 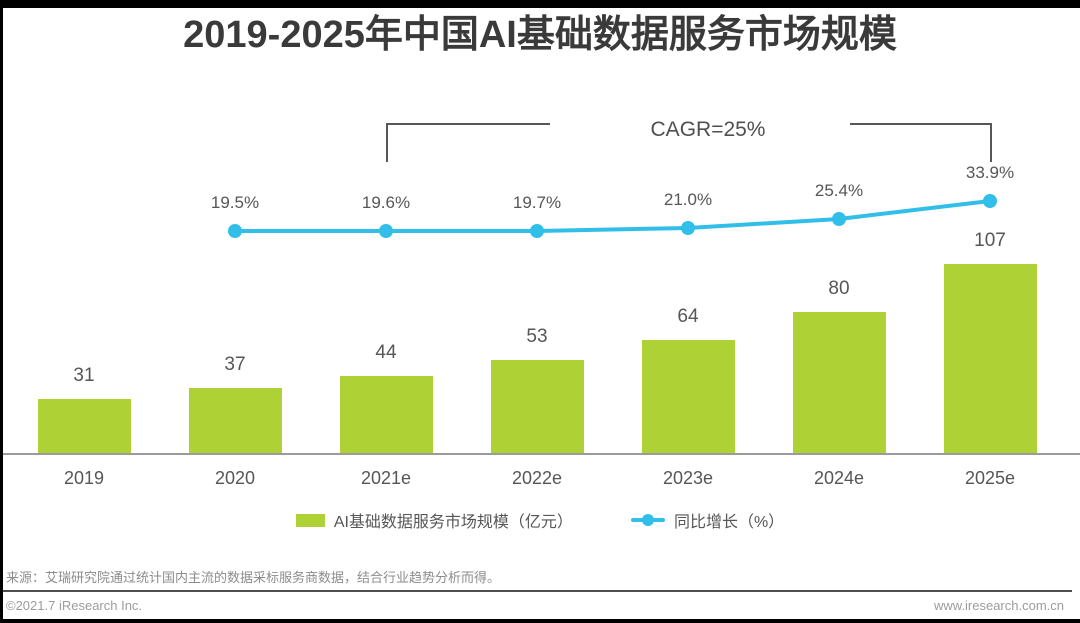 What do you see at coordinates (688, 228) in the screenshot?
I see `line-point-2023e` at bounding box center [688, 228].